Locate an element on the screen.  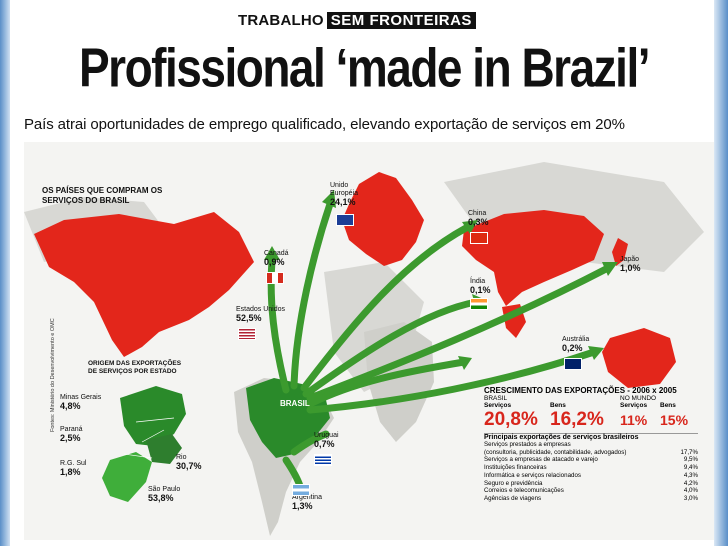
value-world-servicos: 11% is located at coordinates (634, 420).